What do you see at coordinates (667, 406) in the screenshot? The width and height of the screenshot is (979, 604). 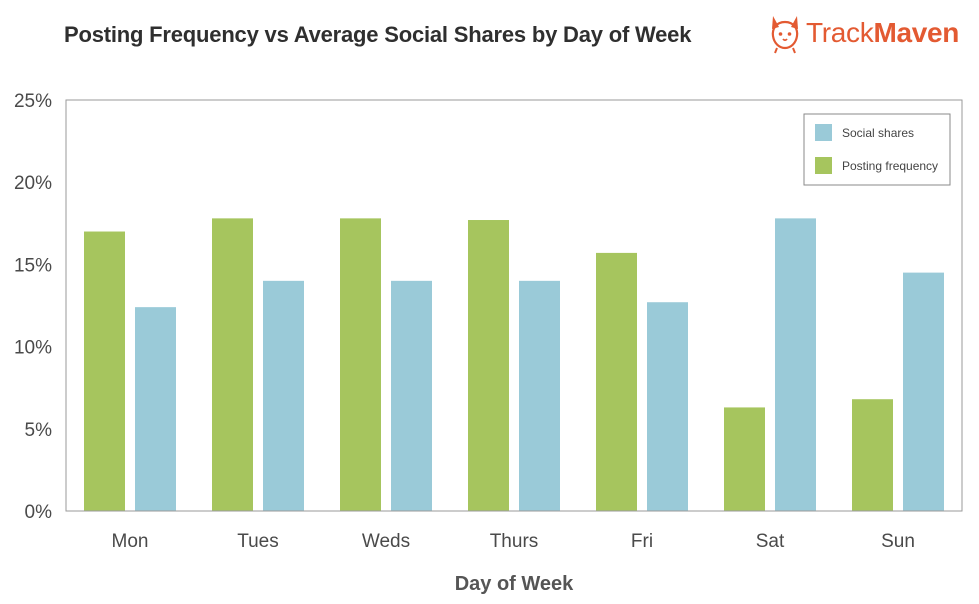 I see `bar-social-shares-fri` at bounding box center [667, 406].